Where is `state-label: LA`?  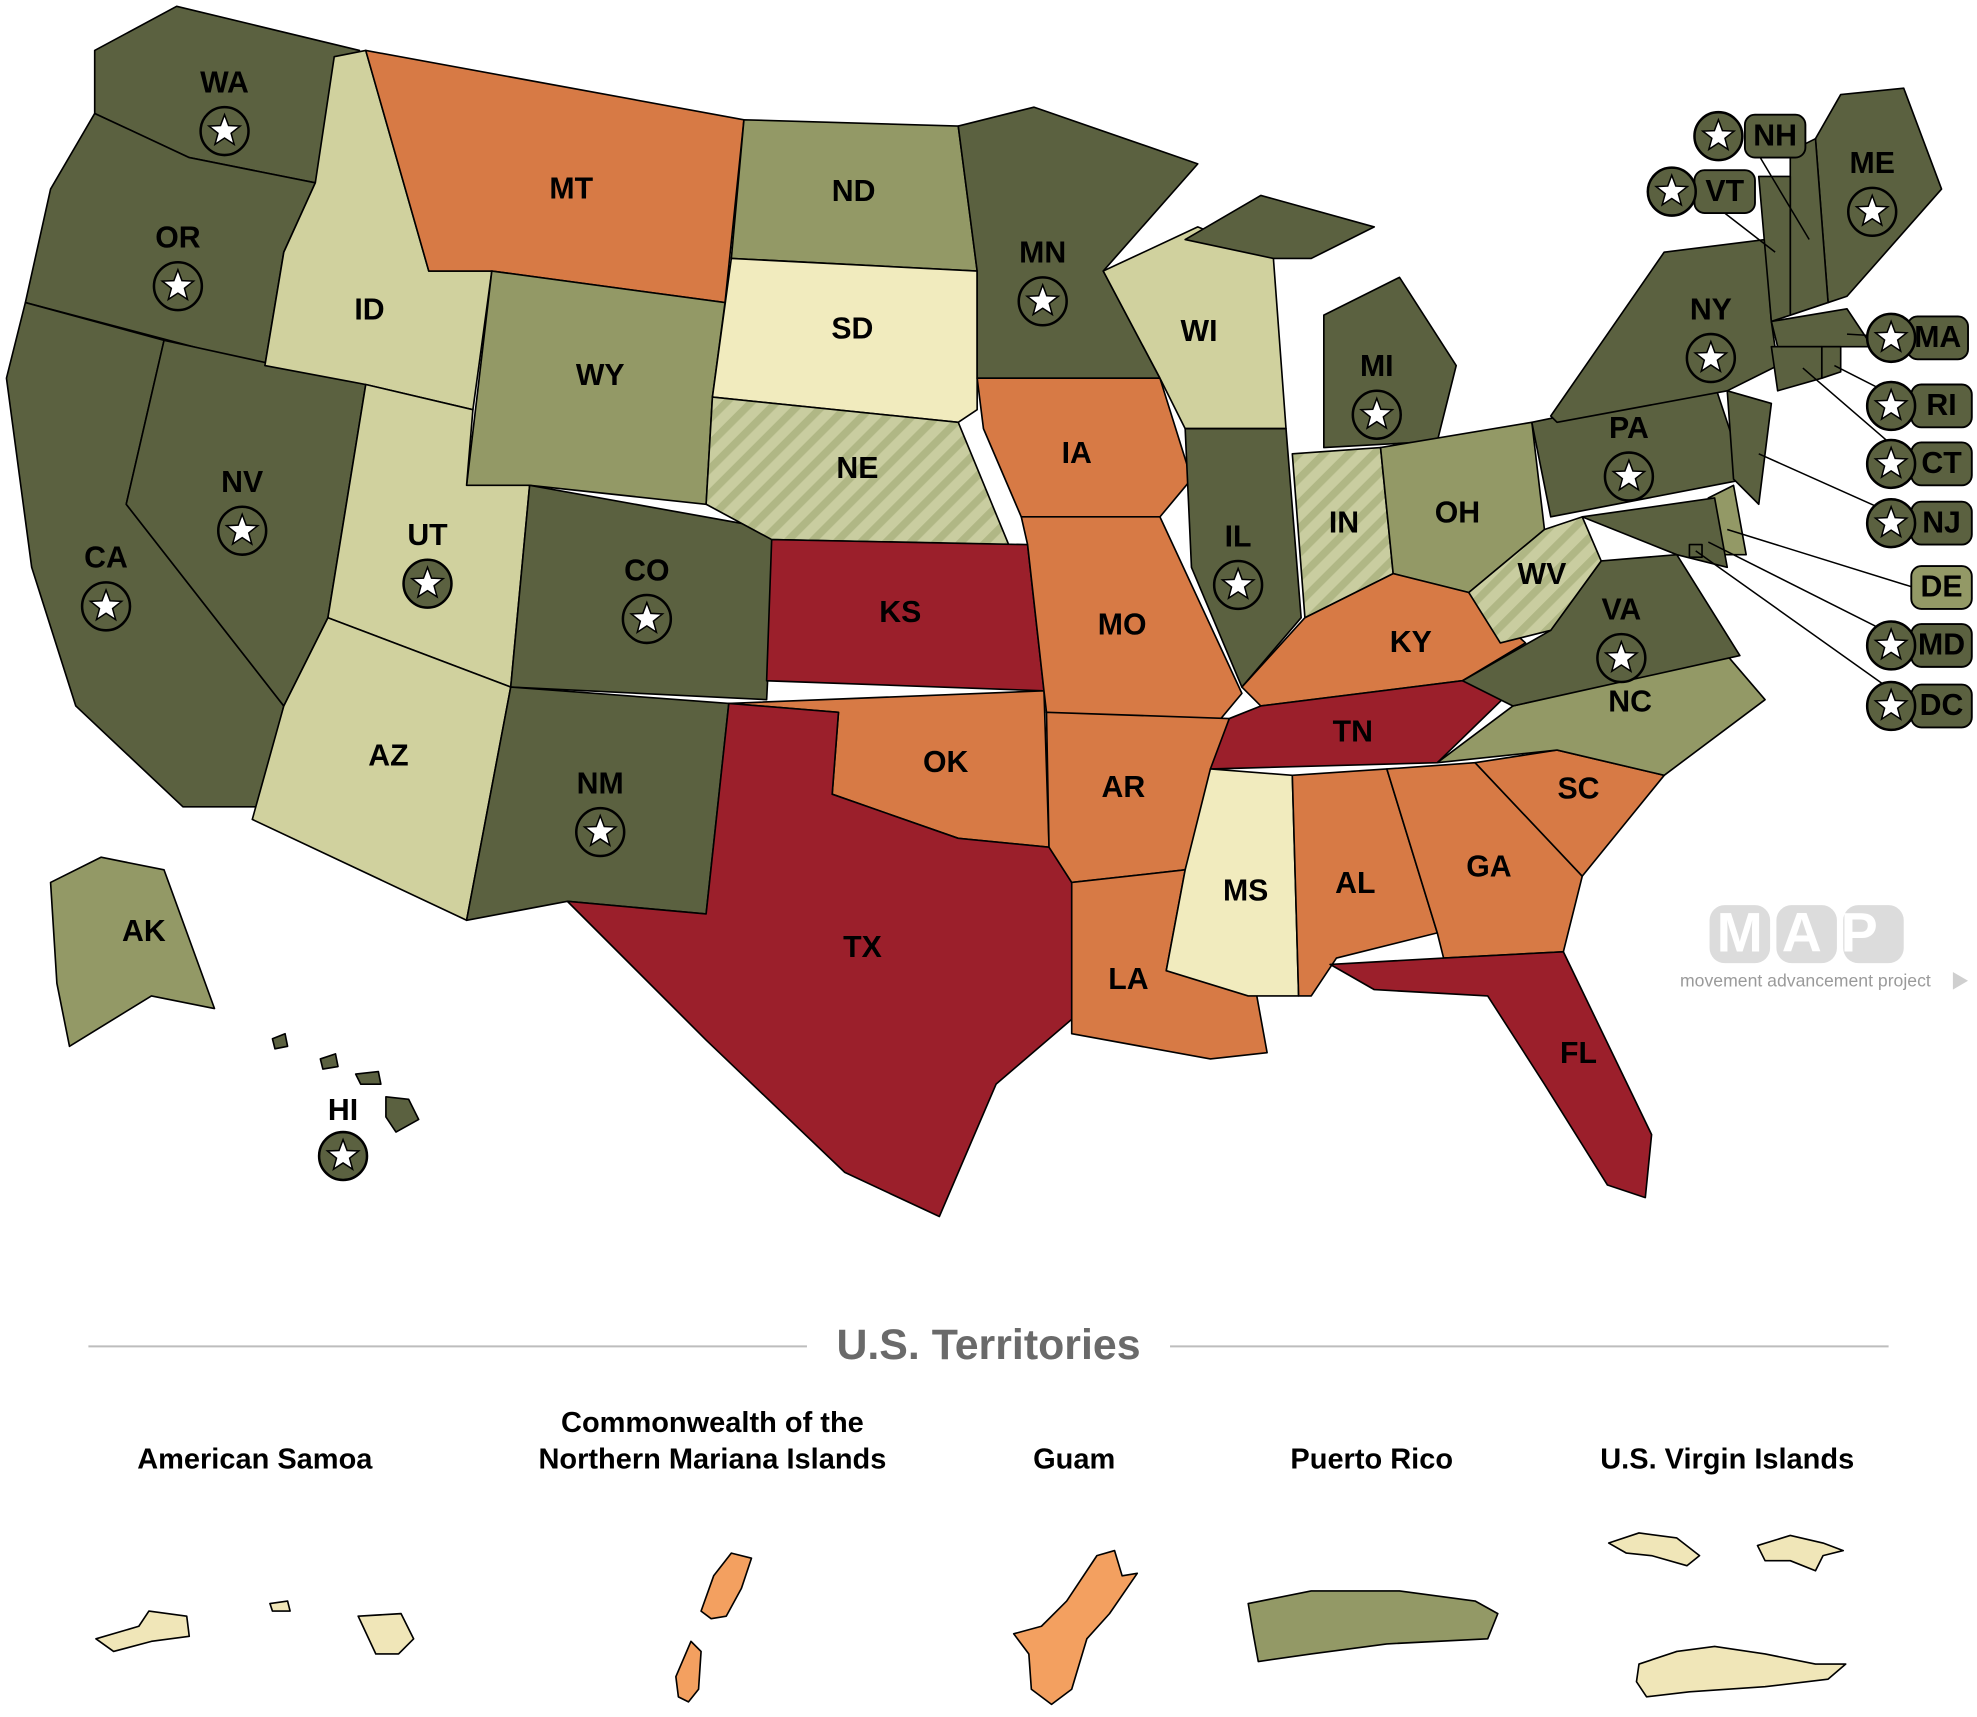 state-label: LA is located at coordinates (1128, 979).